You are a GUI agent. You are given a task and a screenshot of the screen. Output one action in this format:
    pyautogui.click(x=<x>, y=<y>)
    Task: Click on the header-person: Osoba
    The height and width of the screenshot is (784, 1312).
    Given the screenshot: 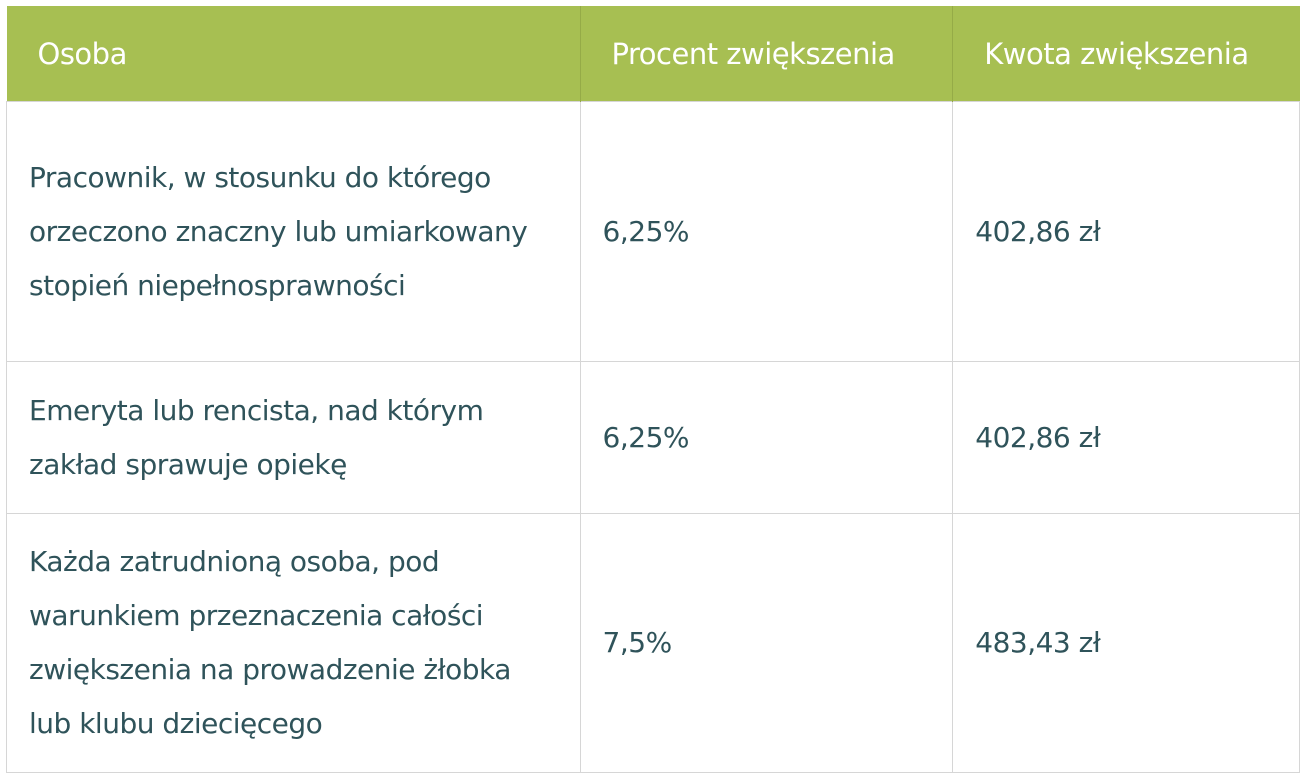 What is the action you would take?
    pyautogui.click(x=293, y=54)
    